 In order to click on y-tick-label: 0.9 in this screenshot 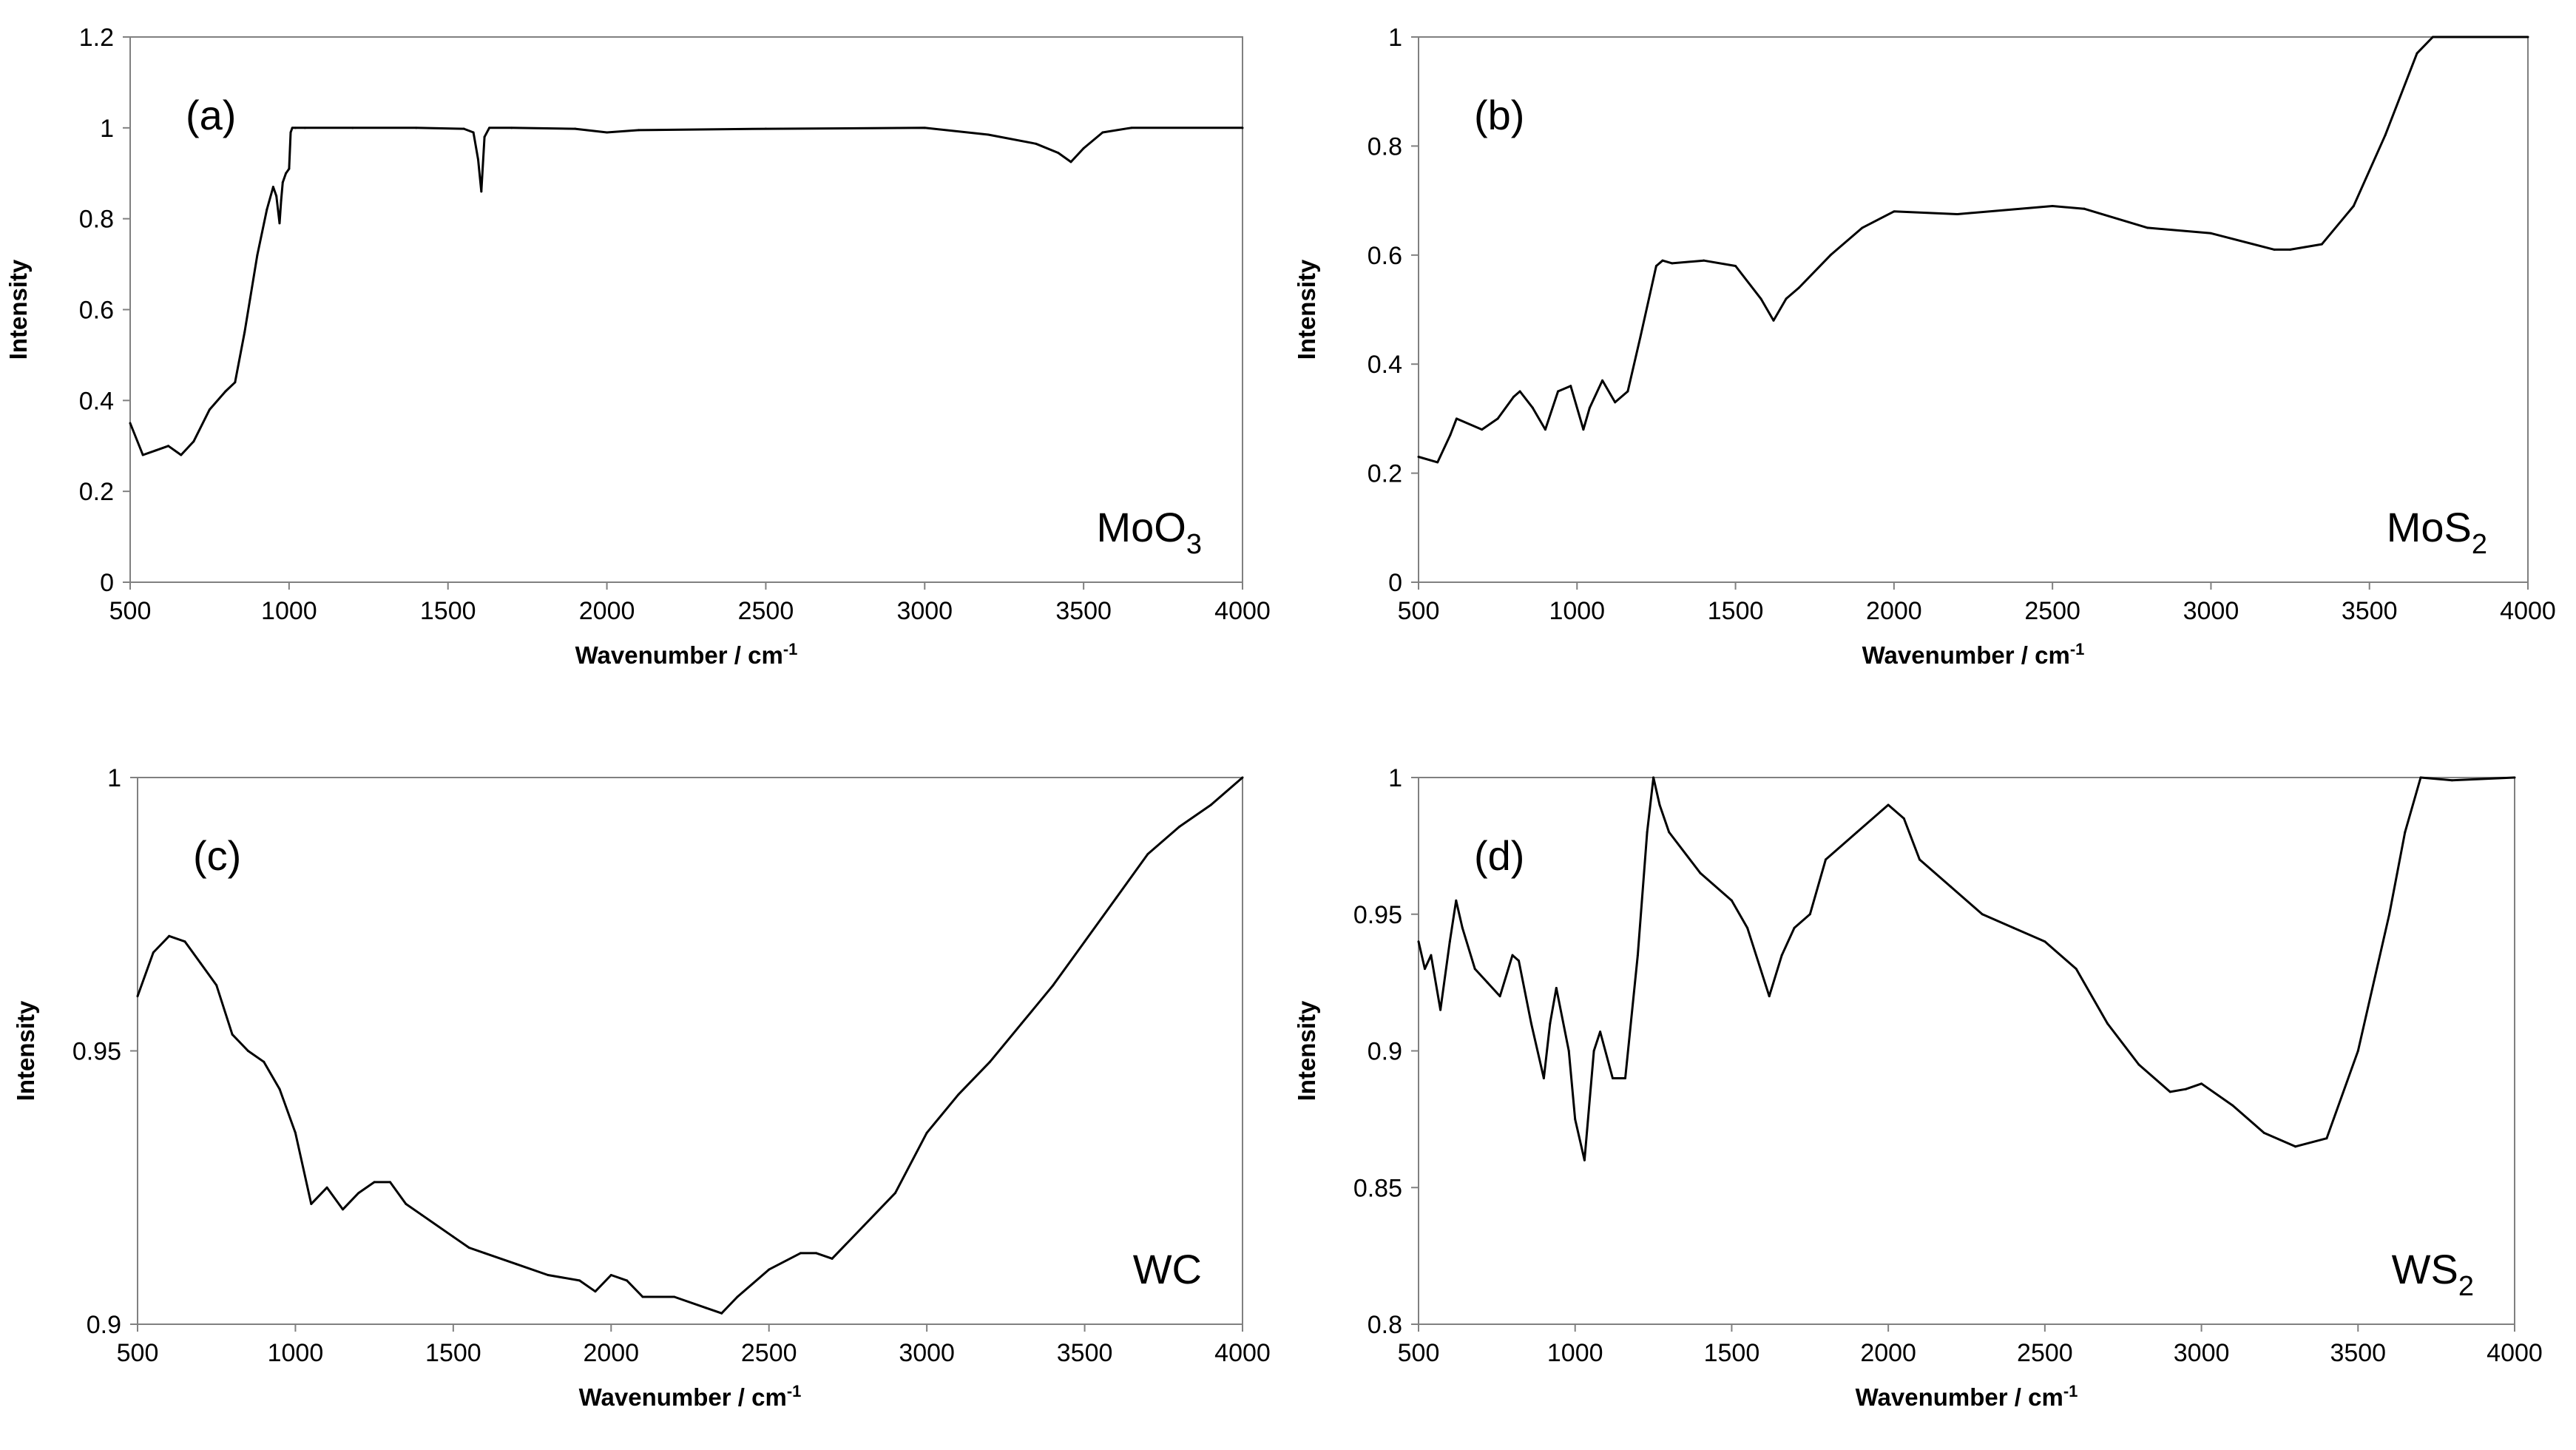, I will do `click(104, 1325)`.